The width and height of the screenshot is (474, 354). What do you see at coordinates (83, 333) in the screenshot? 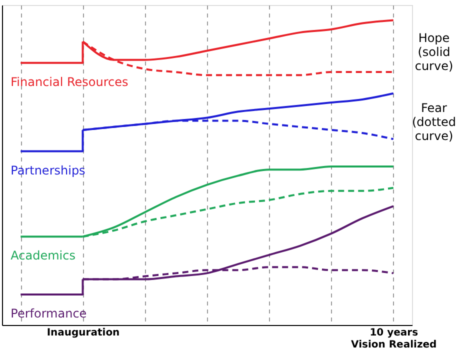
I see `x-tick-label: Inauguration` at bounding box center [83, 333].